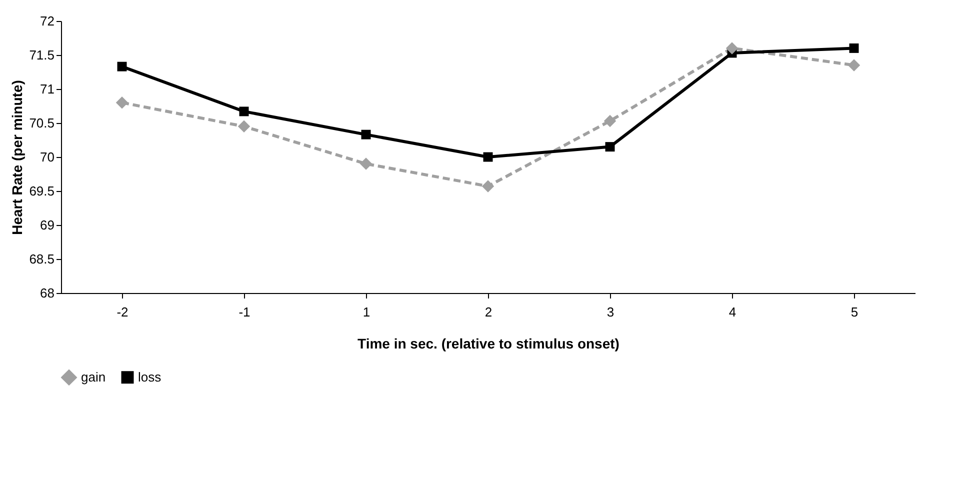 The width and height of the screenshot is (955, 502). What do you see at coordinates (47, 89) in the screenshot?
I see `y-tick-label: 71` at bounding box center [47, 89].